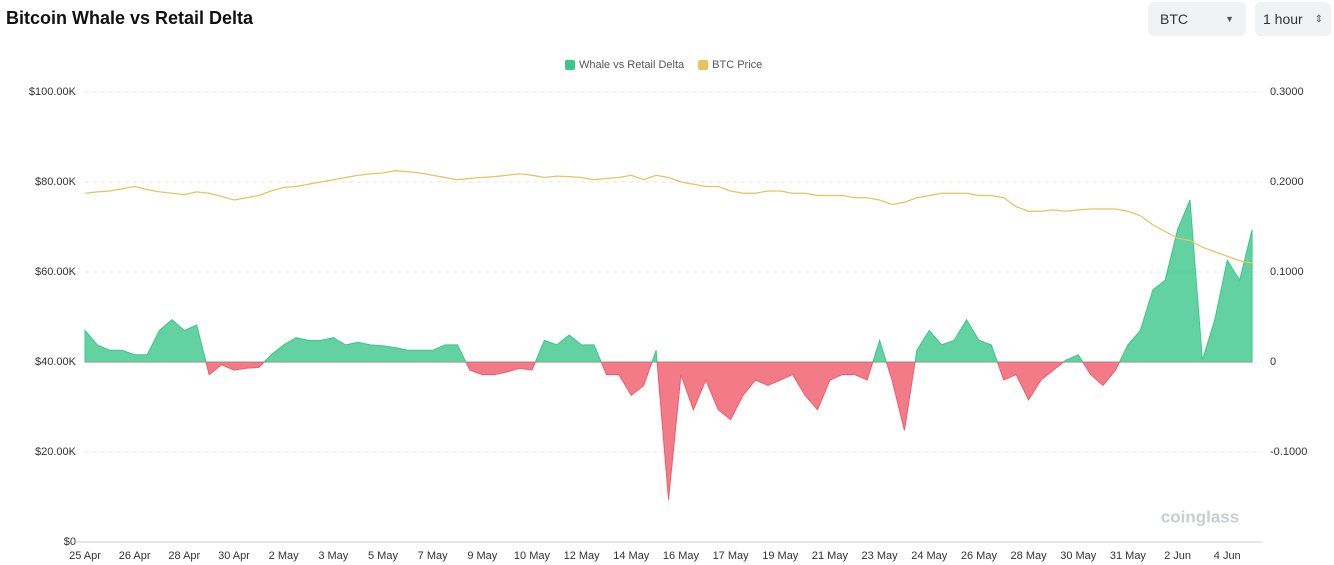 This screenshot has height=565, width=1334. Describe the element at coordinates (681, 556) in the screenshot. I see `x-tick-label: 16 May` at that location.